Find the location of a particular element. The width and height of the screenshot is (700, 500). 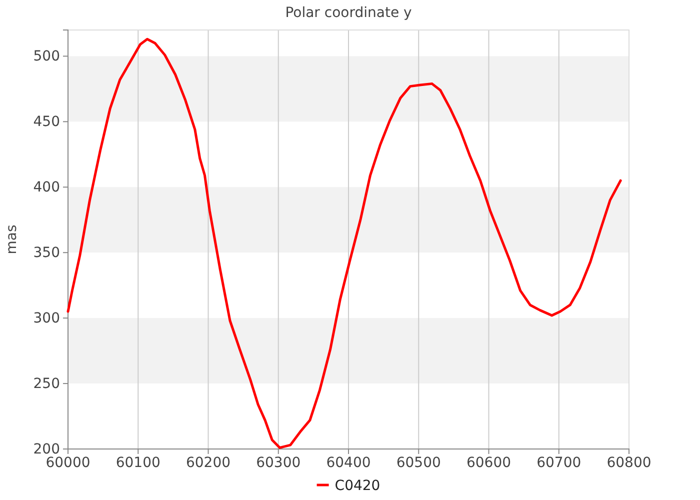

y-tick-label: 300 is located at coordinates (46, 318).